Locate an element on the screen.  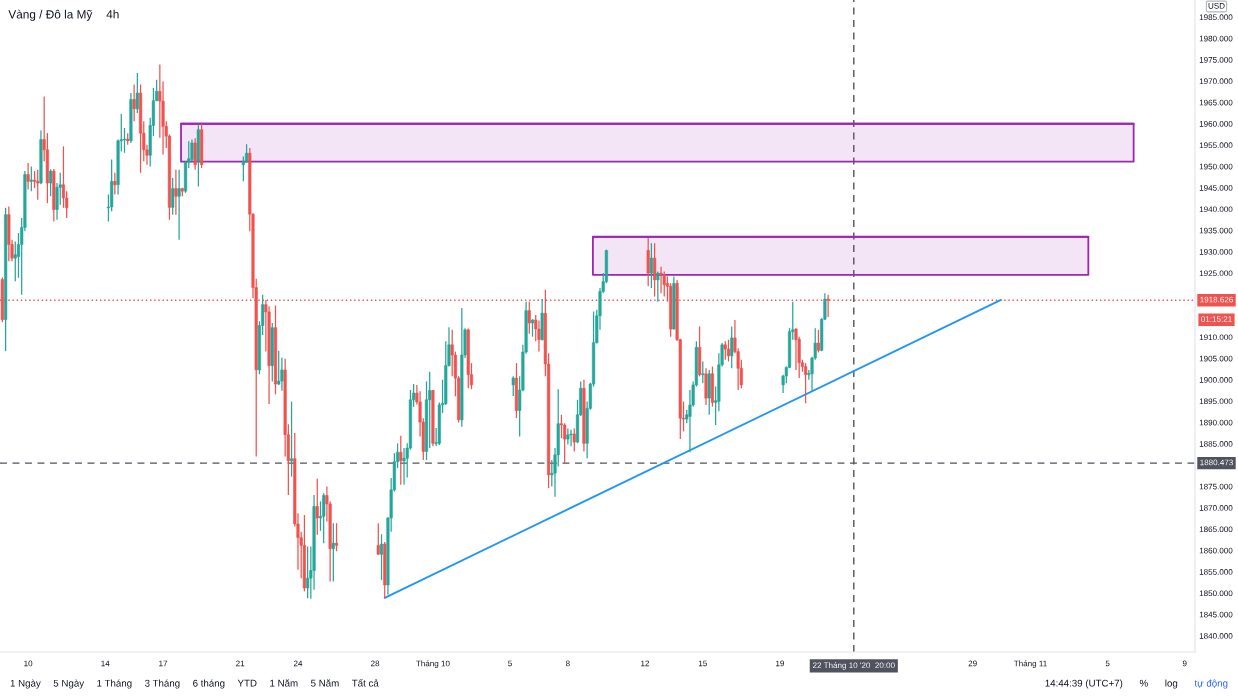
y-tick-label: 1890.000 is located at coordinates (1216, 422).